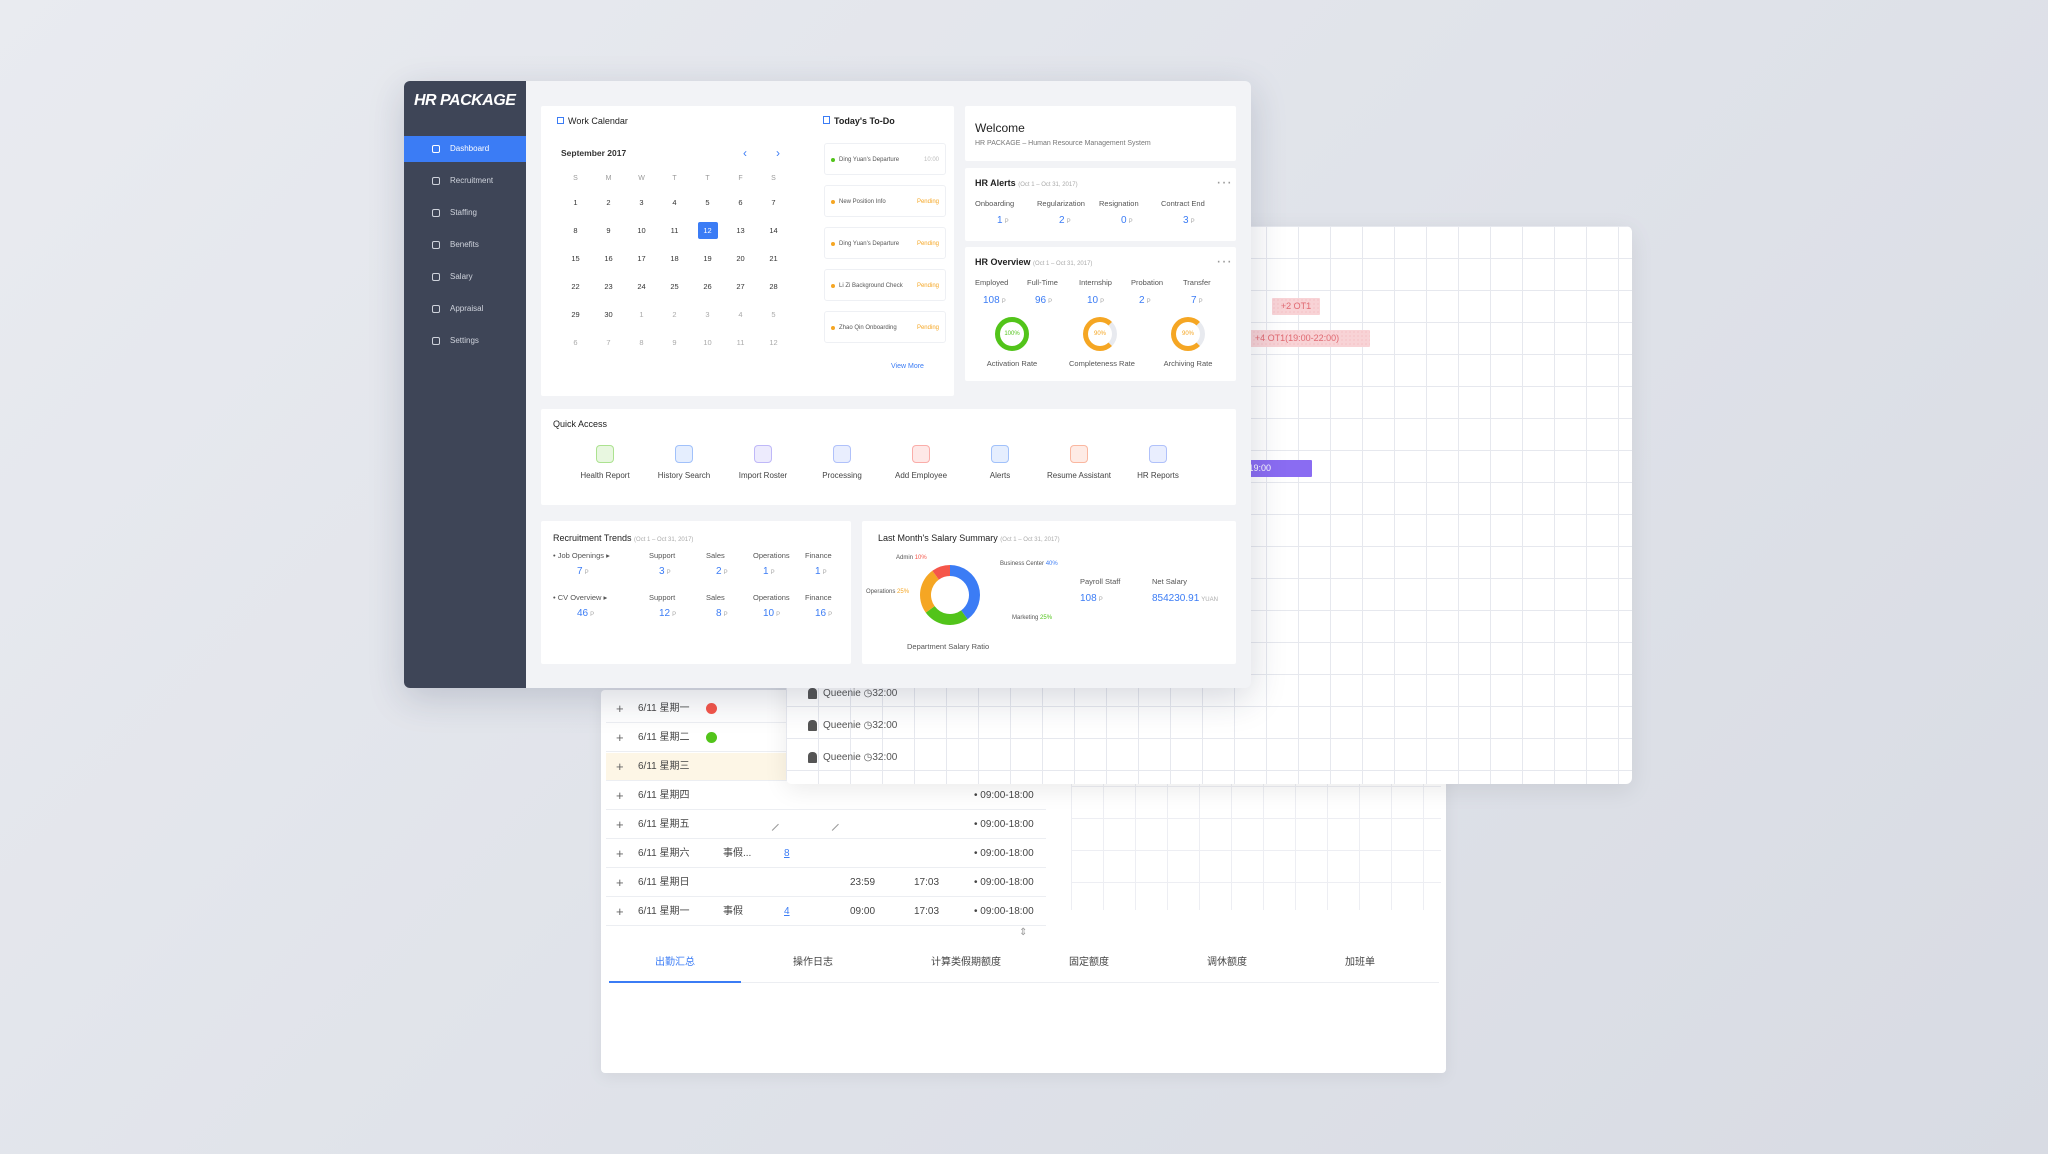 The height and width of the screenshot is (1154, 2048). Describe the element at coordinates (674, 258) in the screenshot. I see `calendar-day: 18` at that location.